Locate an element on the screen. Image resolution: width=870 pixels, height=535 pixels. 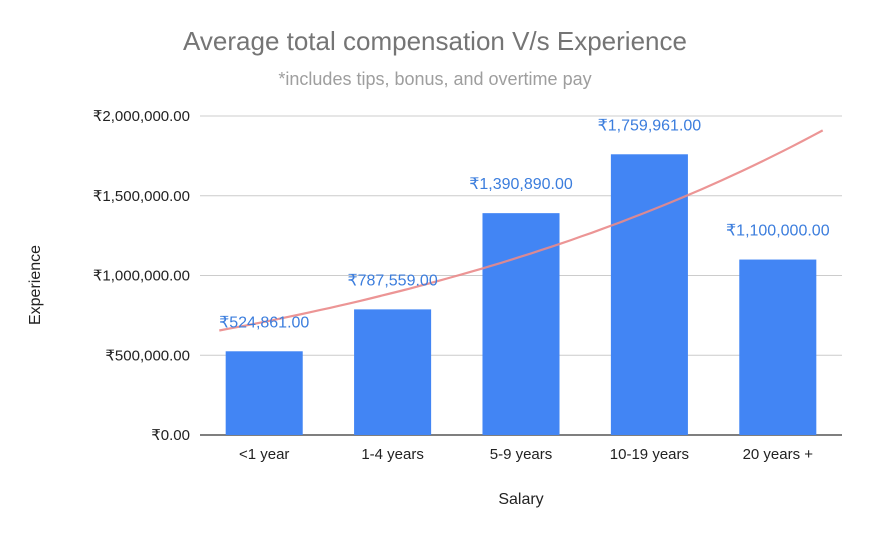
data-label: ₹1,390,890.00 is located at coordinates (521, 184).